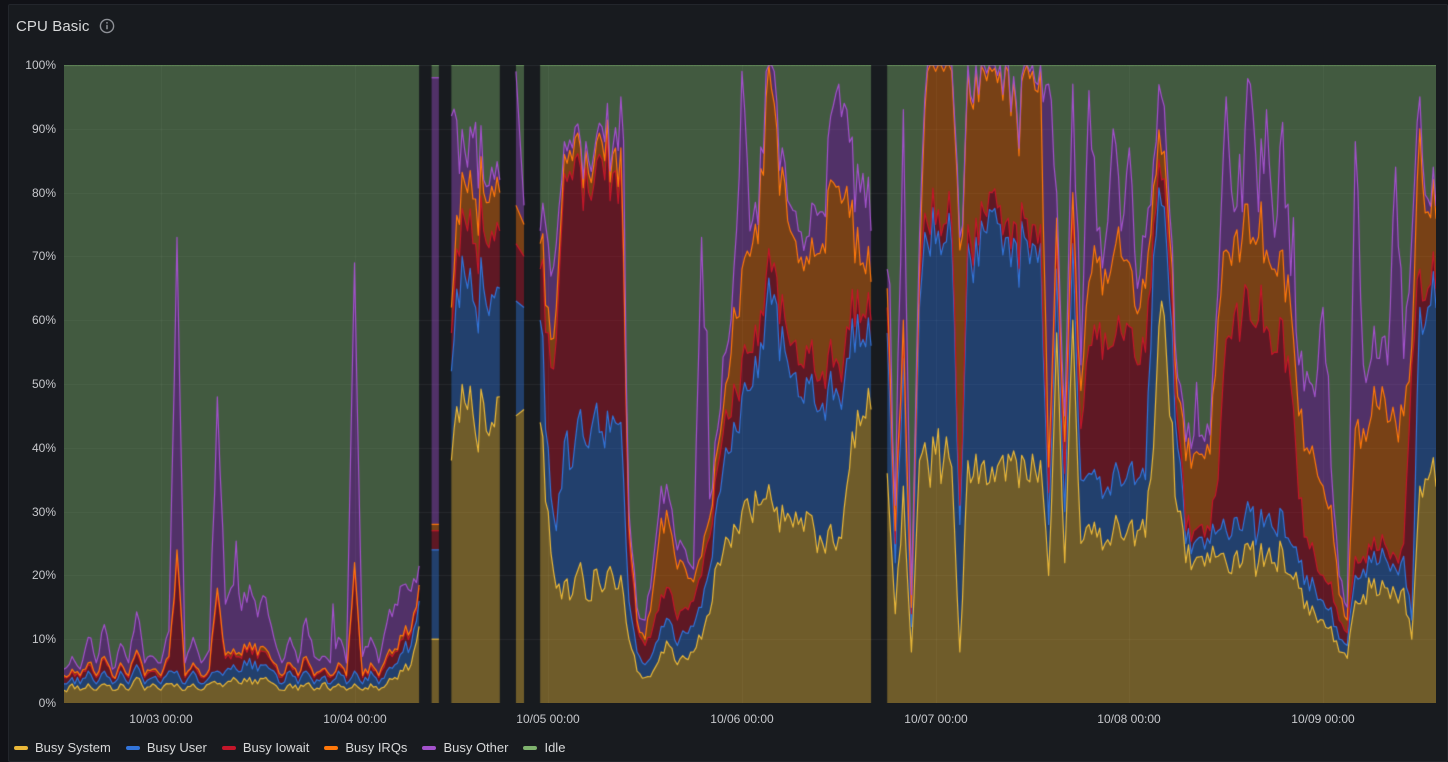 This screenshot has height=762, width=1448. What do you see at coordinates (376, 747) in the screenshot?
I see `legend-label: Busy IRQs` at bounding box center [376, 747].